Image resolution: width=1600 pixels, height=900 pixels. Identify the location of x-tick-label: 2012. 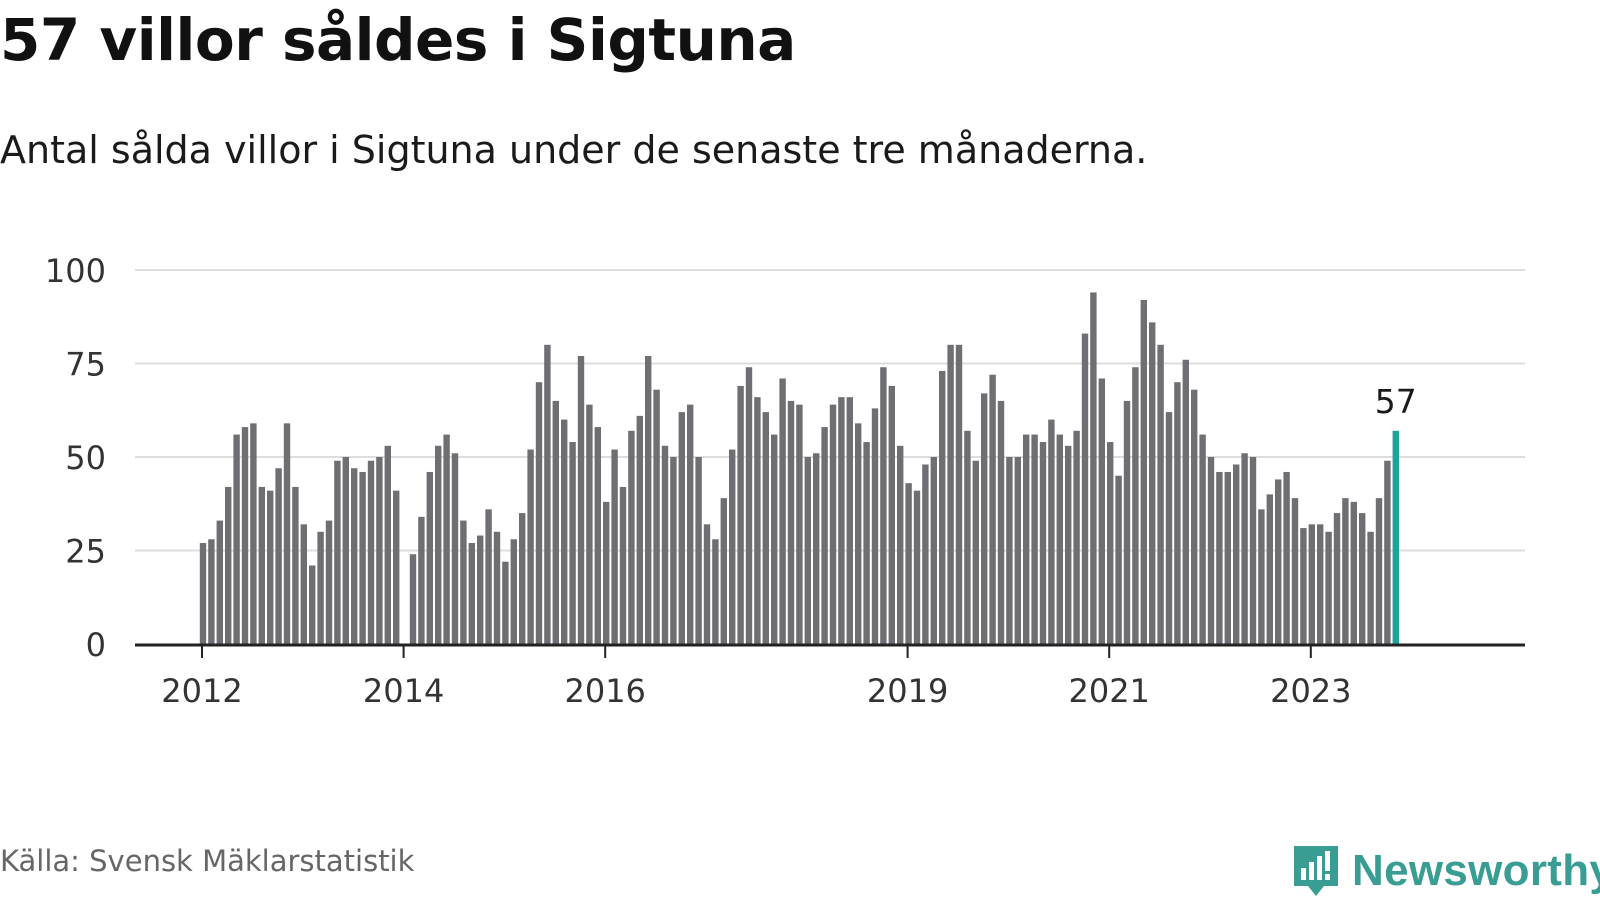
(201, 691).